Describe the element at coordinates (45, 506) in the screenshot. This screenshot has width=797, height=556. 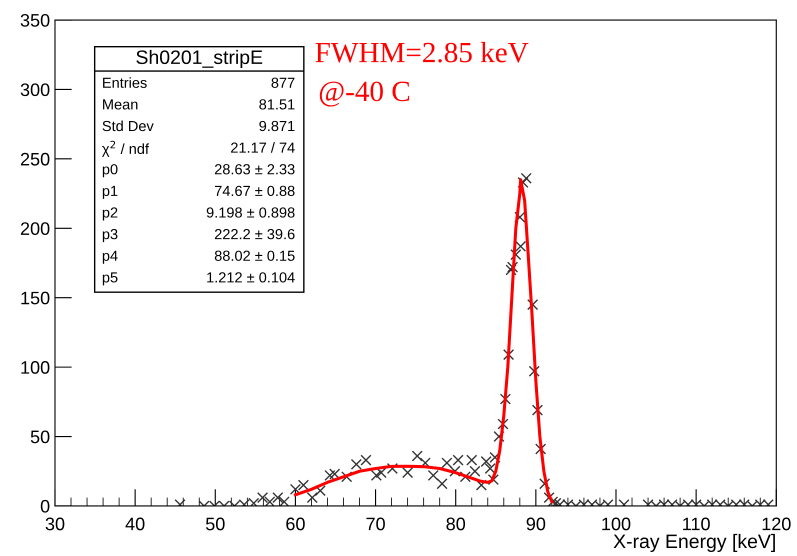
I see `y-tick-label: 0` at that location.